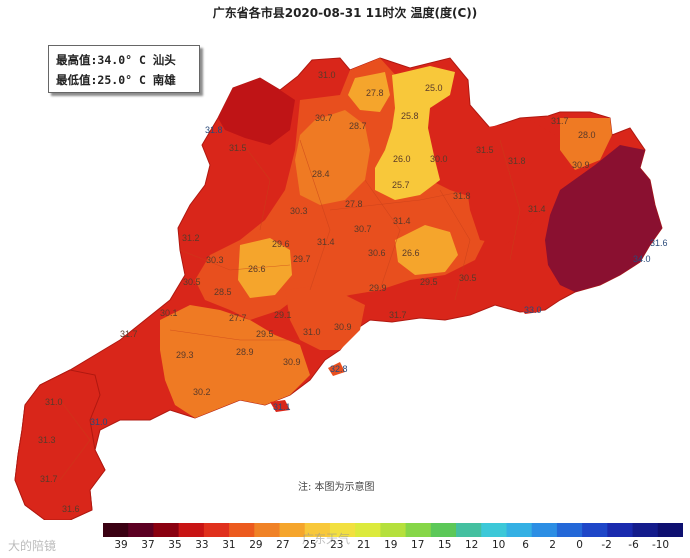 Image resolution: width=690 pixels, height=558 pixels. What do you see at coordinates (434, 88) in the screenshot?
I see `temp-label: 25.0` at bounding box center [434, 88].